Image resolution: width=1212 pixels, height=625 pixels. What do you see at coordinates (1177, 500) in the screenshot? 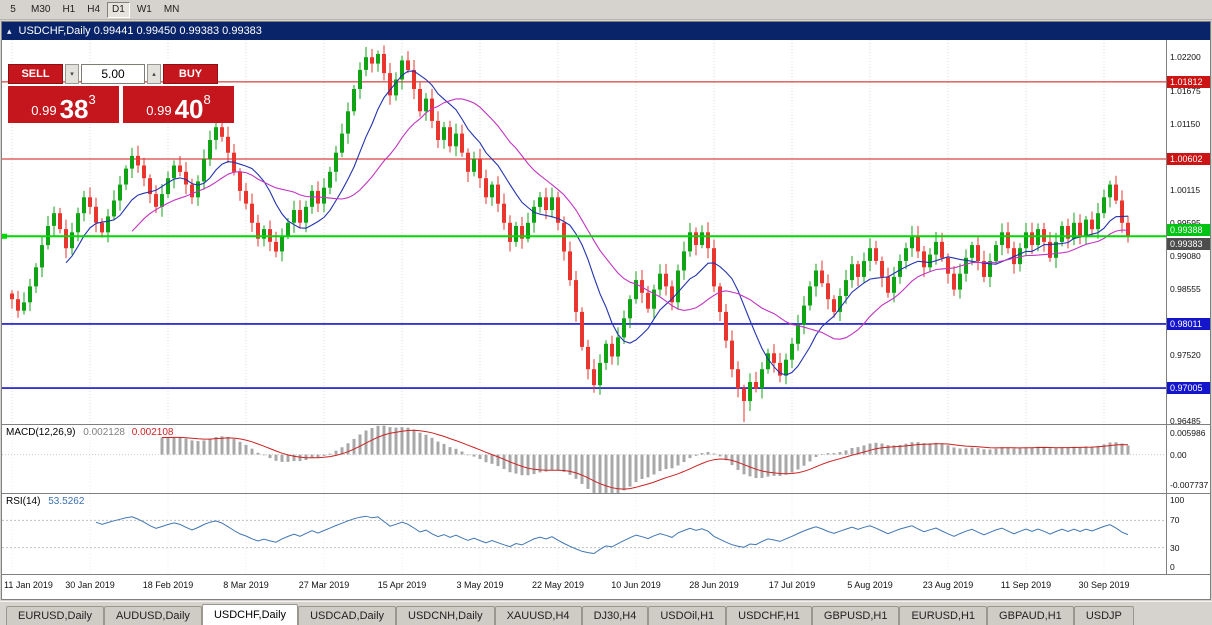
I see `rsi-axis-label: 100` at bounding box center [1177, 500].